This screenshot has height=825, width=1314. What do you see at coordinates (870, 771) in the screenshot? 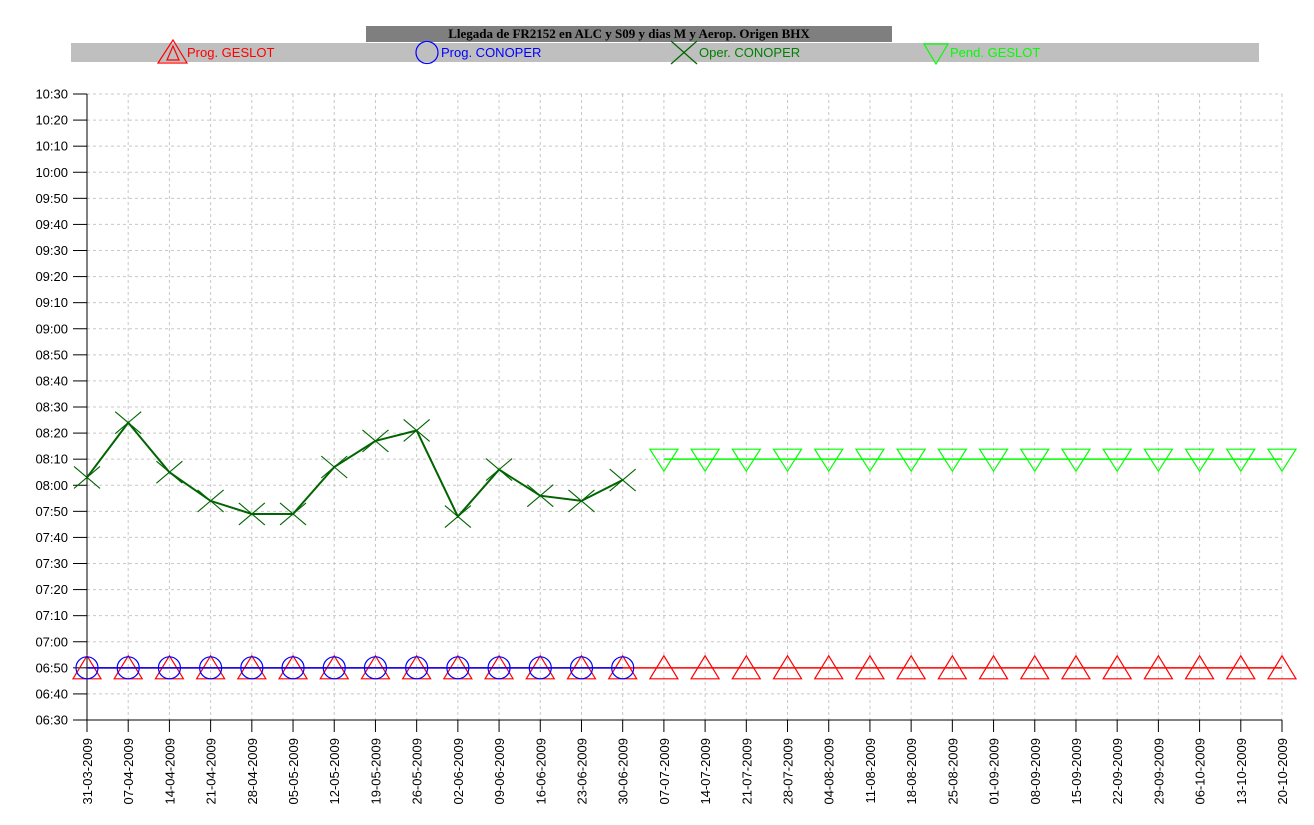
I see `x-tick-label: 11-08-2009` at bounding box center [870, 771].